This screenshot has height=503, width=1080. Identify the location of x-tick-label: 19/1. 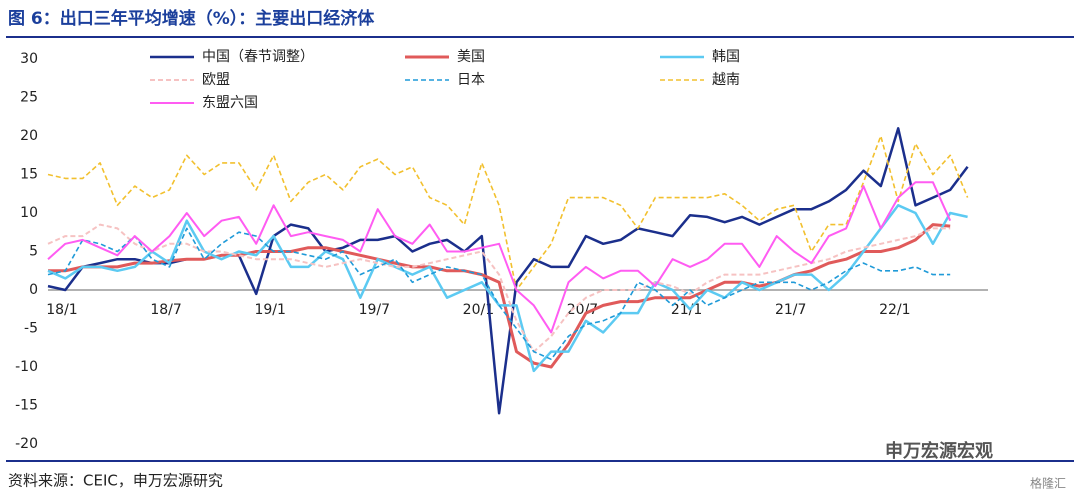
(269, 310).